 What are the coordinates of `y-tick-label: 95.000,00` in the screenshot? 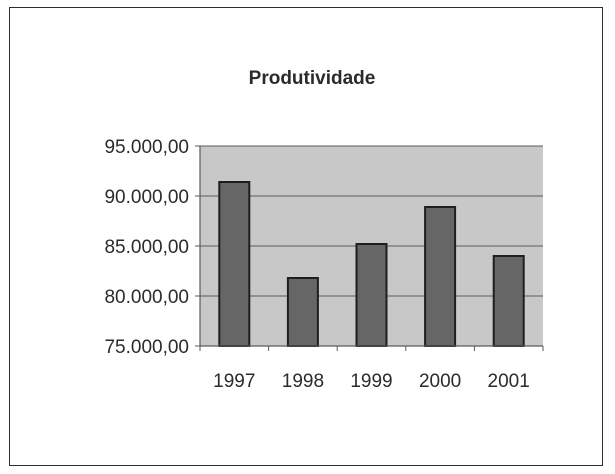 It's located at (146, 147).